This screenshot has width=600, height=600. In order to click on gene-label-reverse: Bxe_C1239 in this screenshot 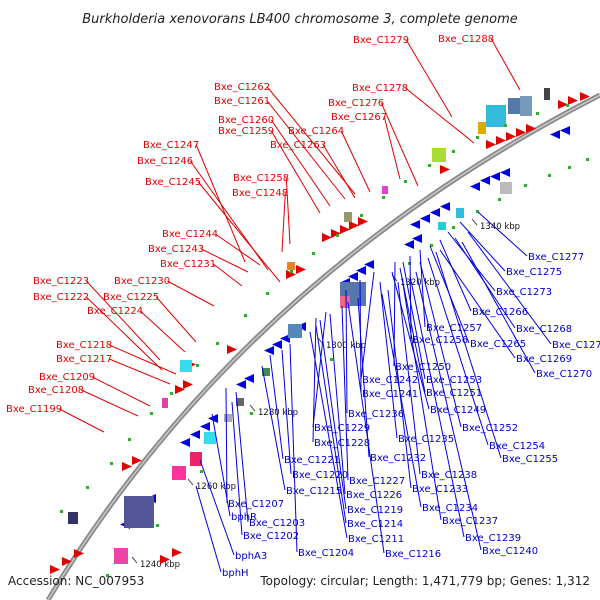, I will do `click(493, 538)`.